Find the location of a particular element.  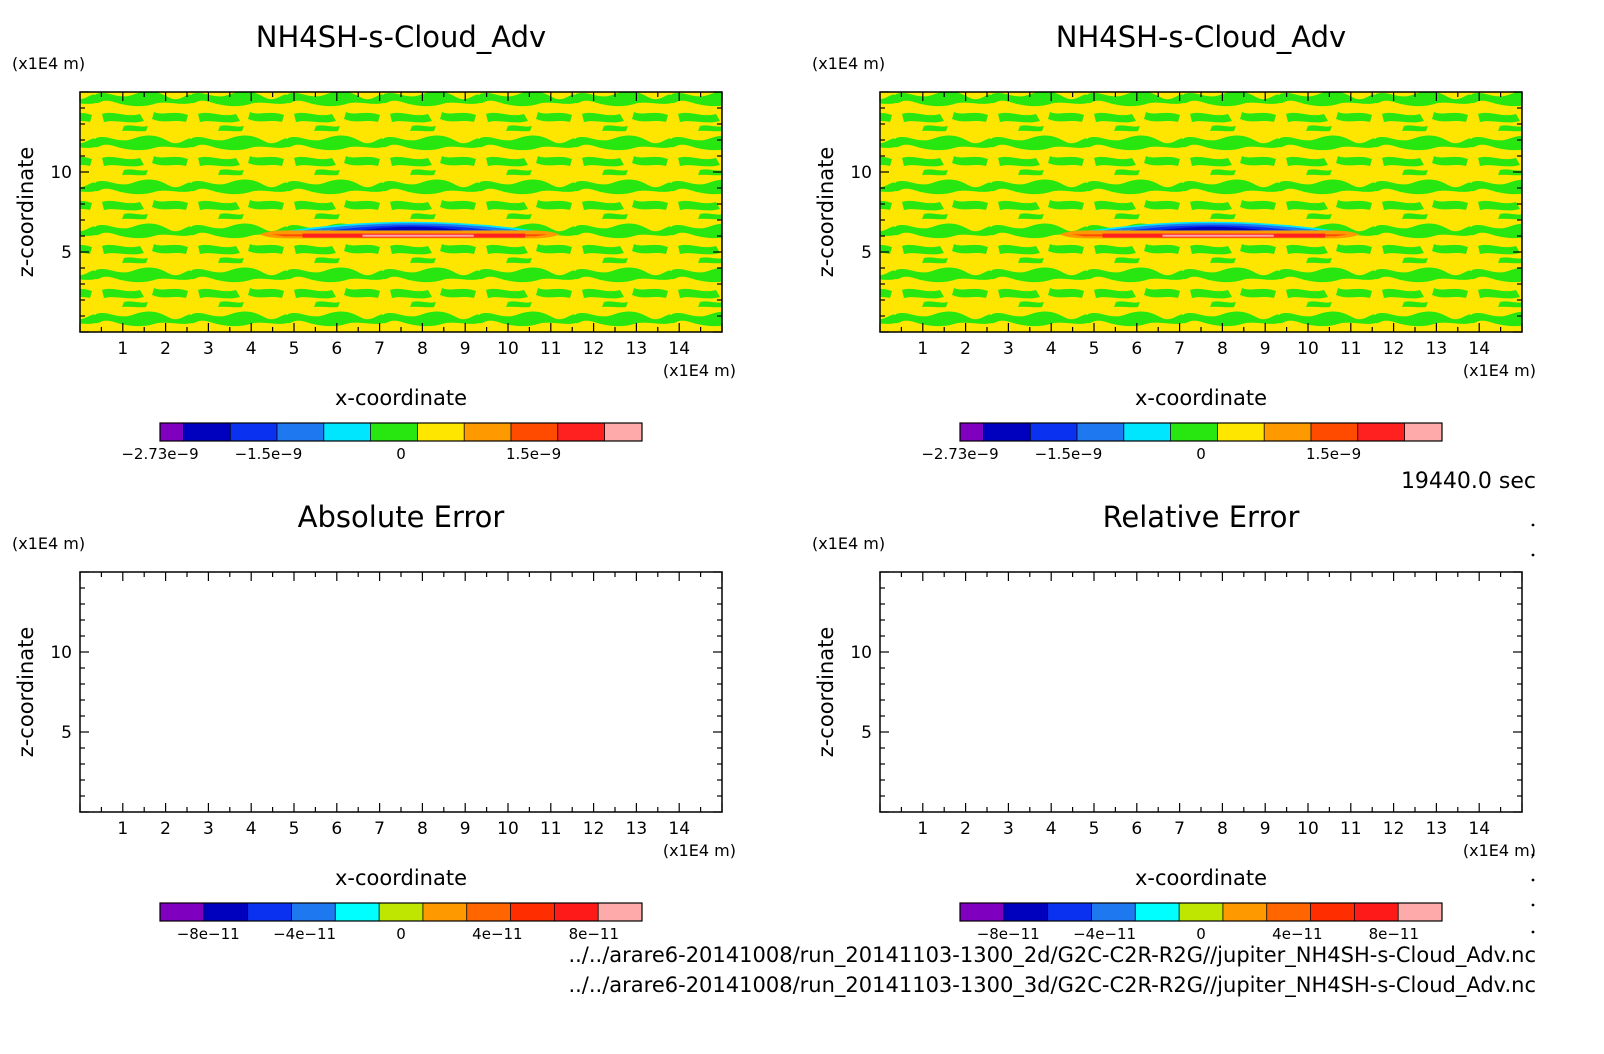

positive-layer-peak is located at coordinates (418, 235).